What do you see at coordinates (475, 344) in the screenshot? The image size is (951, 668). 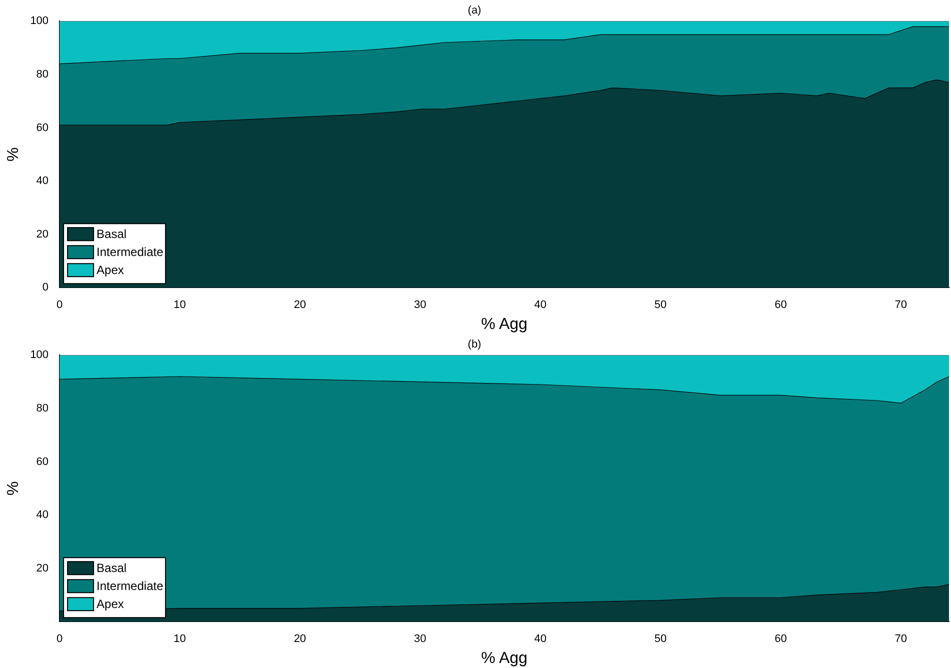 I see `chart-title: (b)` at bounding box center [475, 344].